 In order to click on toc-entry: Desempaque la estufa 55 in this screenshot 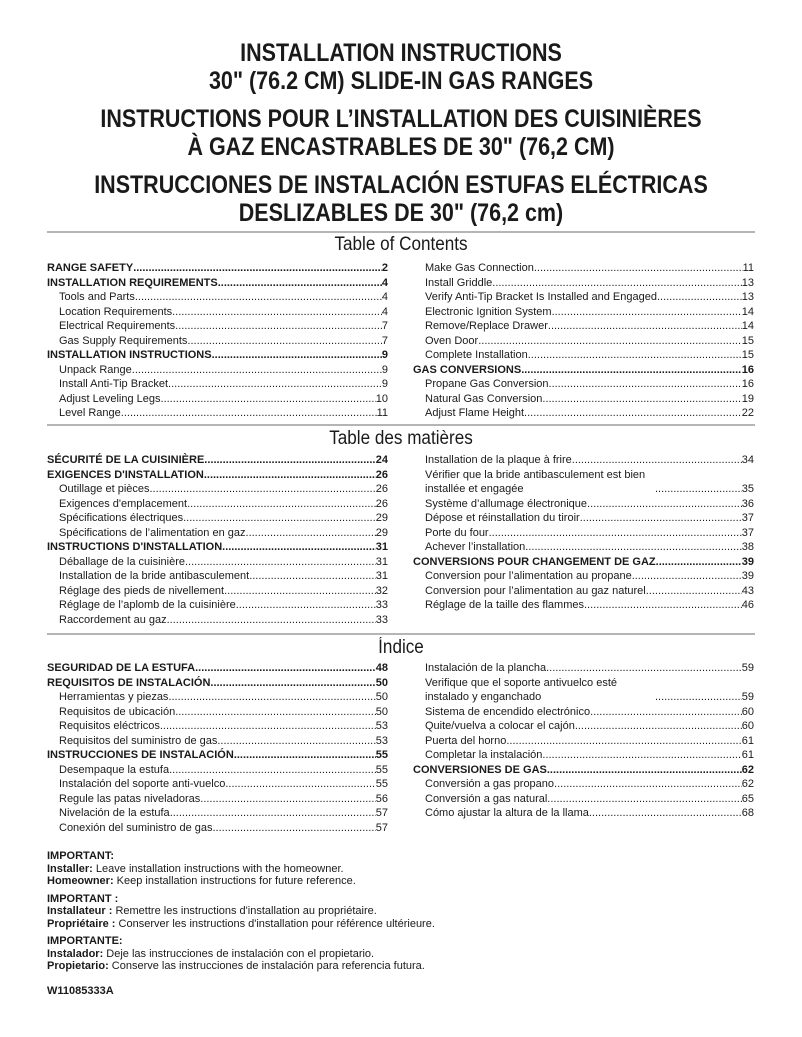, I will do `click(217, 770)`.